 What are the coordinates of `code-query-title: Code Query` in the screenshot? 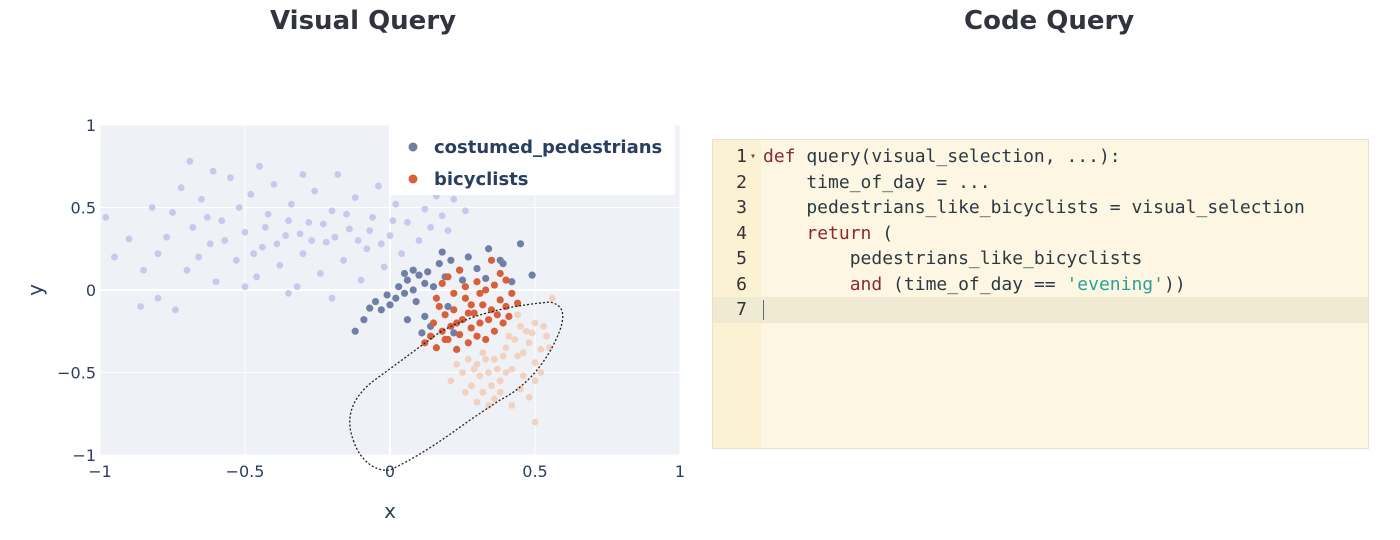 It's located at (1049, 21).